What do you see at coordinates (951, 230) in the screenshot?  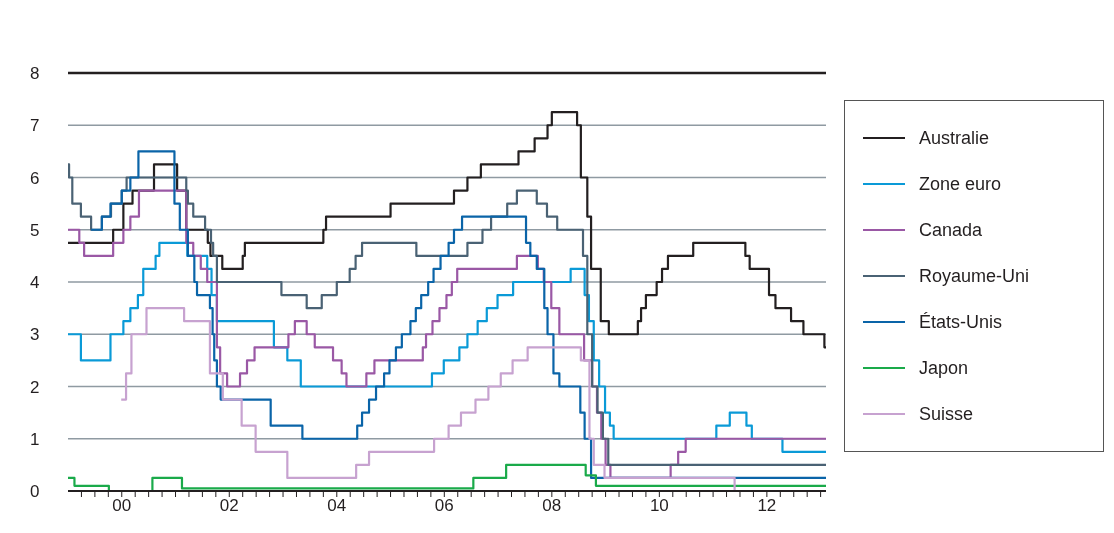 I see `legend-label: Canada` at bounding box center [951, 230].